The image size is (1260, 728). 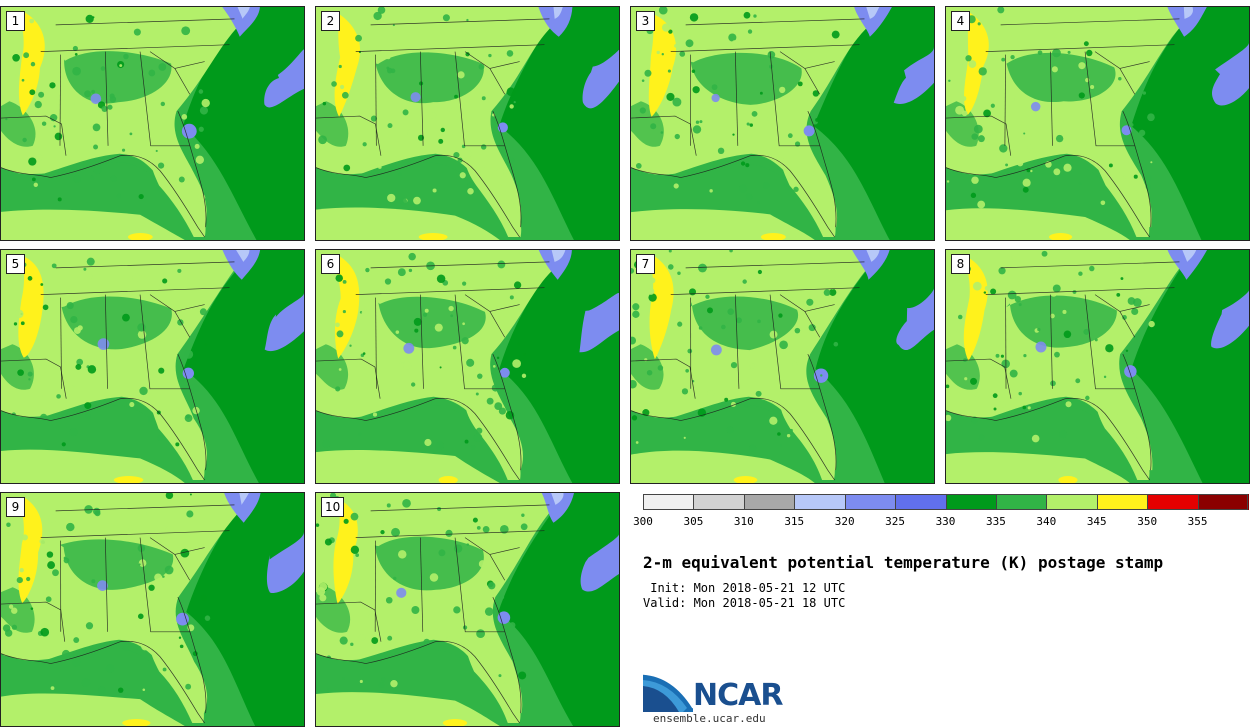 What do you see at coordinates (15, 21) in the screenshot?
I see `member-number: 1` at bounding box center [15, 21].